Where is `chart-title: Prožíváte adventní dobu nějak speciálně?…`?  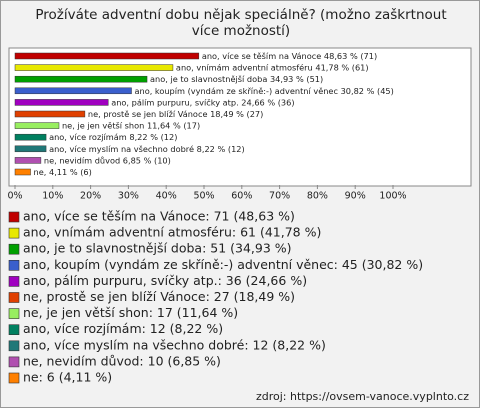 chart-title: Prožíváte adventní dobu nějak speciálně?… is located at coordinates (241, 23).